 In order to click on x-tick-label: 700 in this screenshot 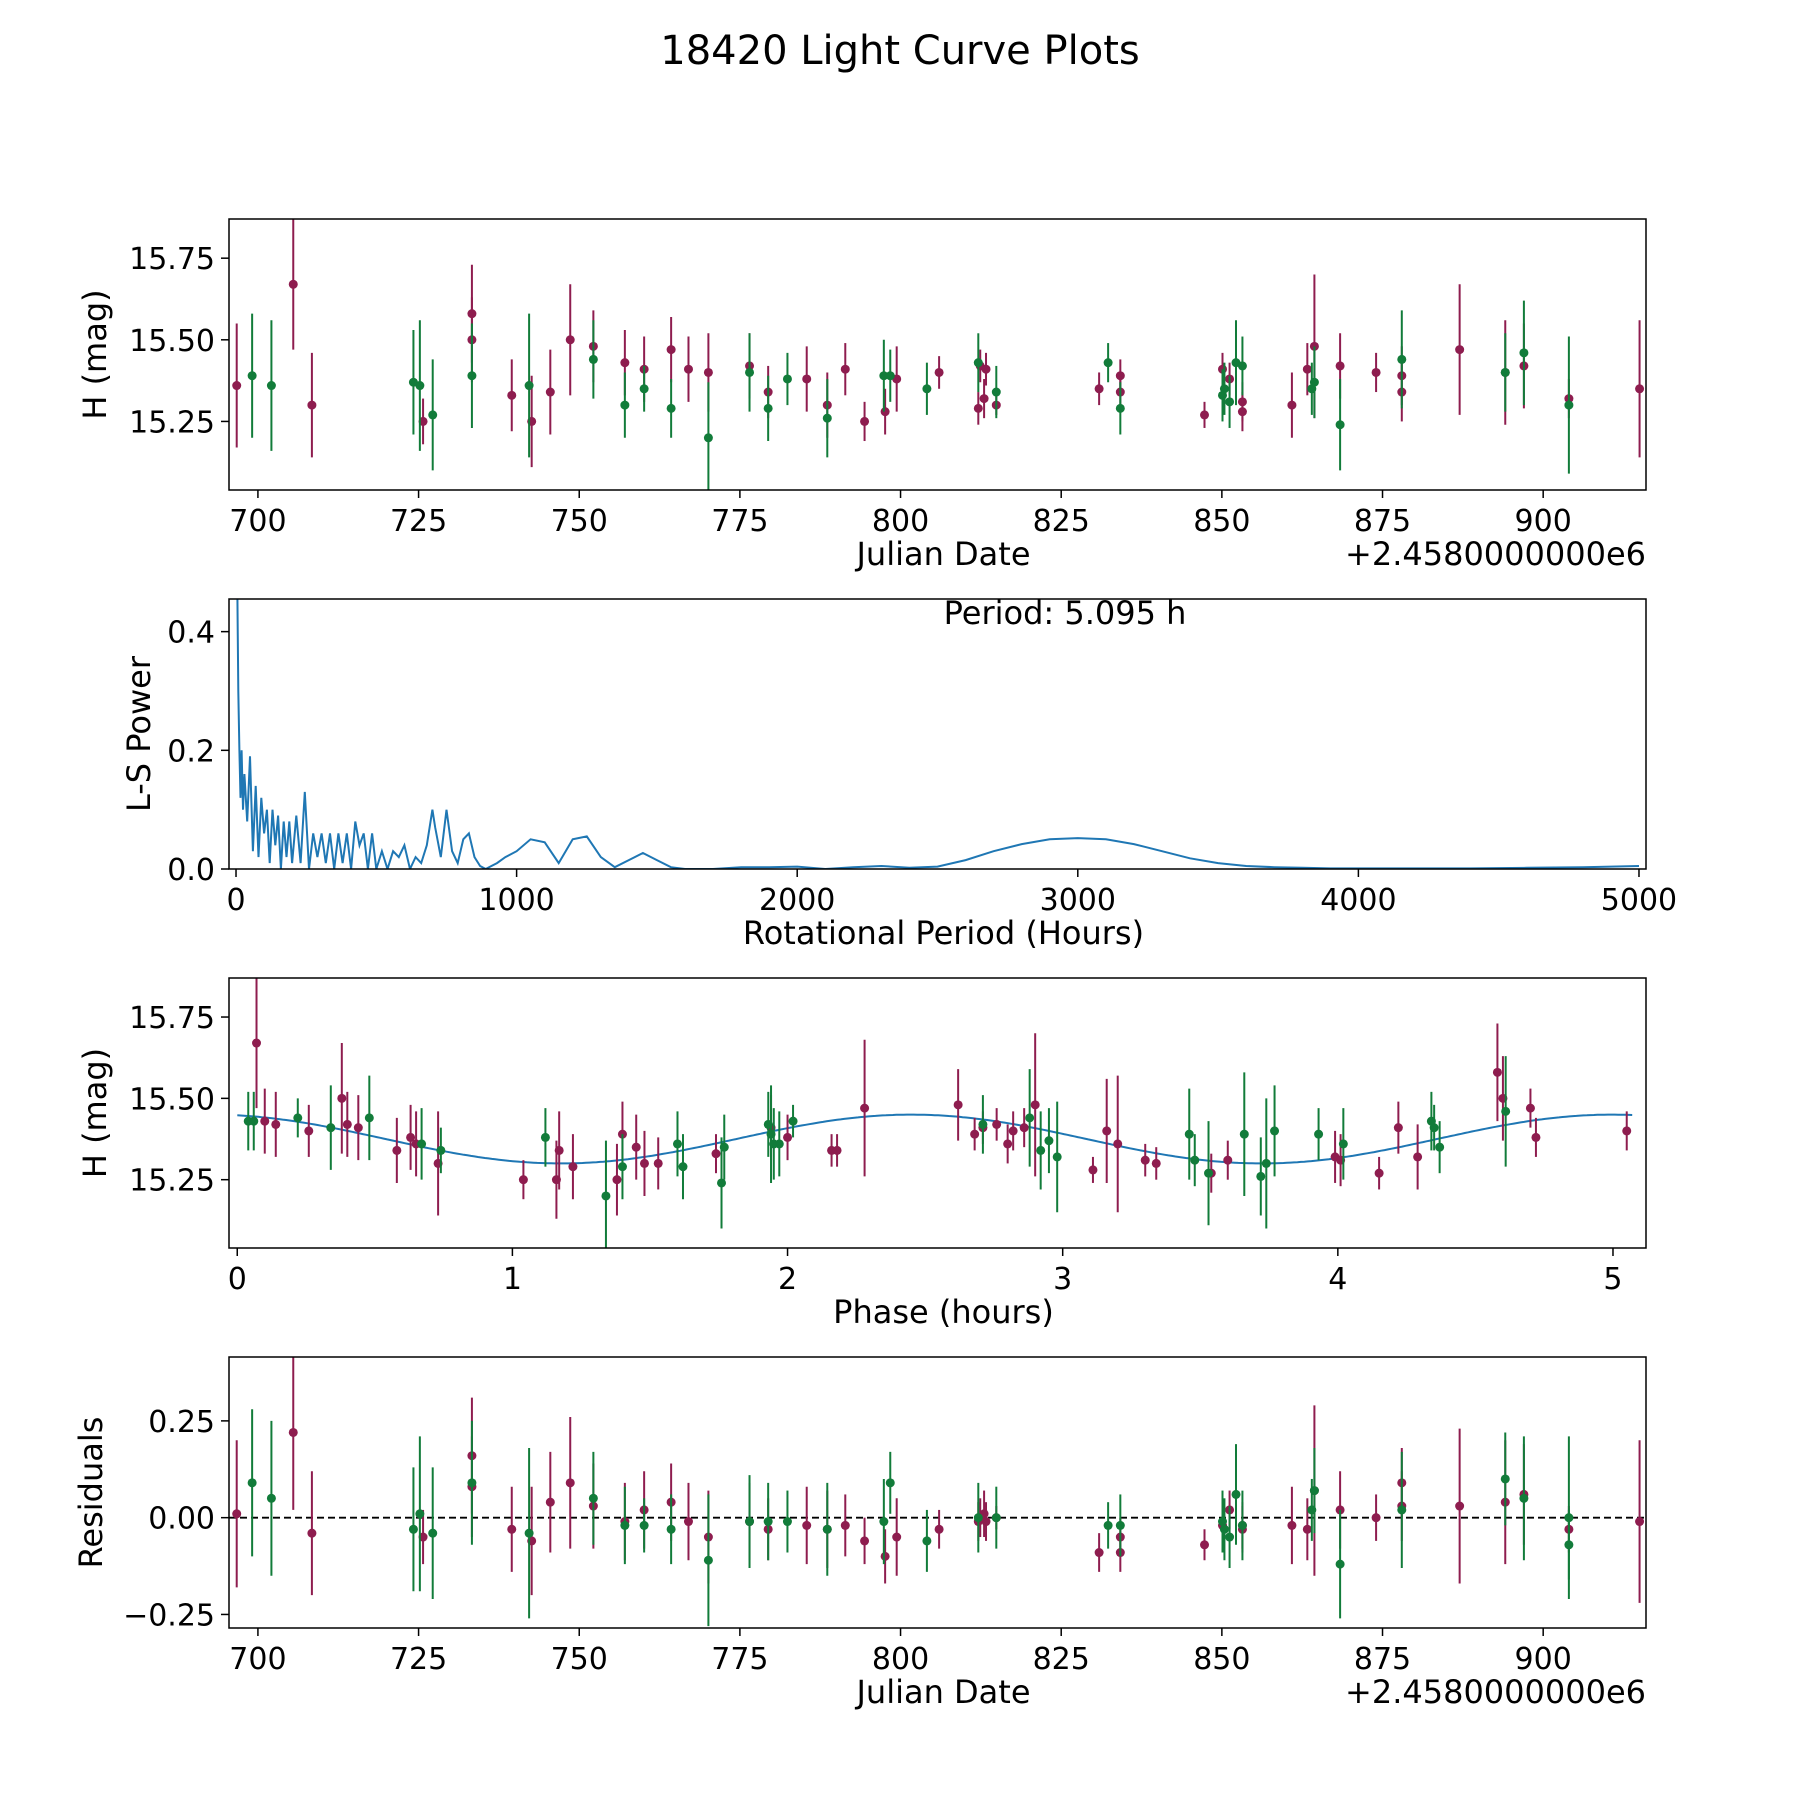, I will do `click(257, 521)`.